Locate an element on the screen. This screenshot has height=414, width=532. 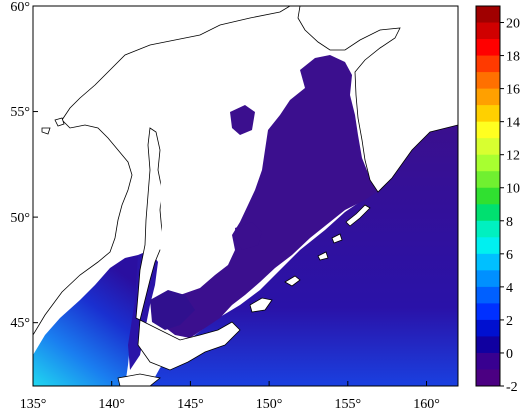
x-axis-labels: 135° 140° 145° 150° 155° 160° is located at coordinates (230, 404).